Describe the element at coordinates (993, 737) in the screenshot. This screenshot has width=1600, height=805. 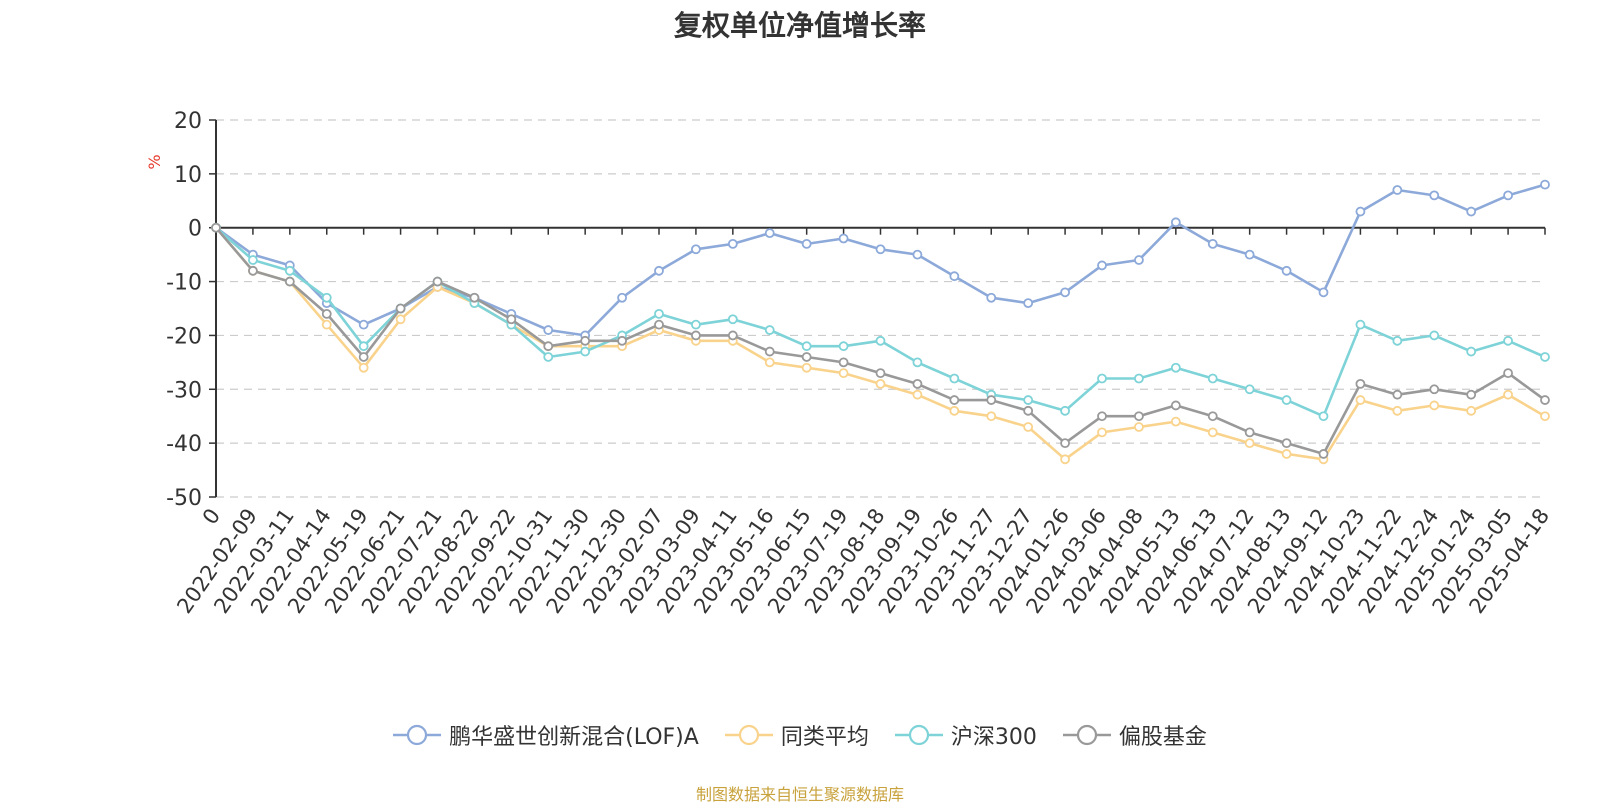
I see `legend-label: 沪深300` at that location.